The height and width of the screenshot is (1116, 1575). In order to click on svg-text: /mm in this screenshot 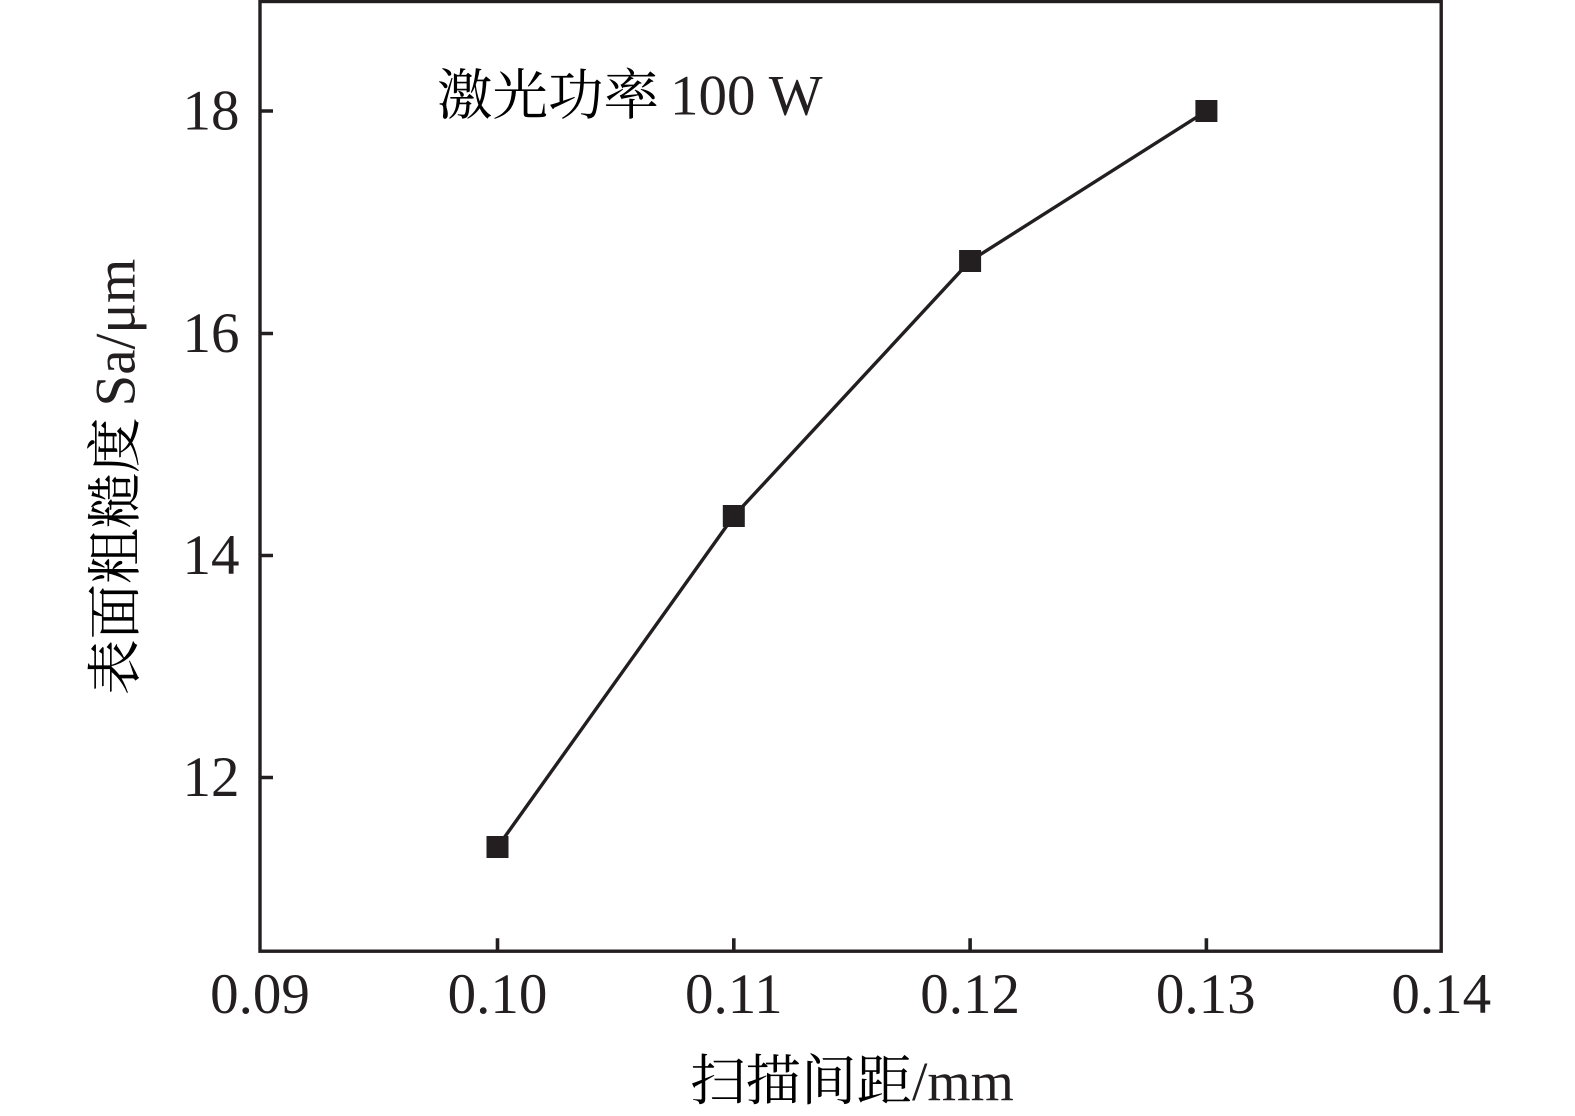, I will do `click(963, 1082)`.